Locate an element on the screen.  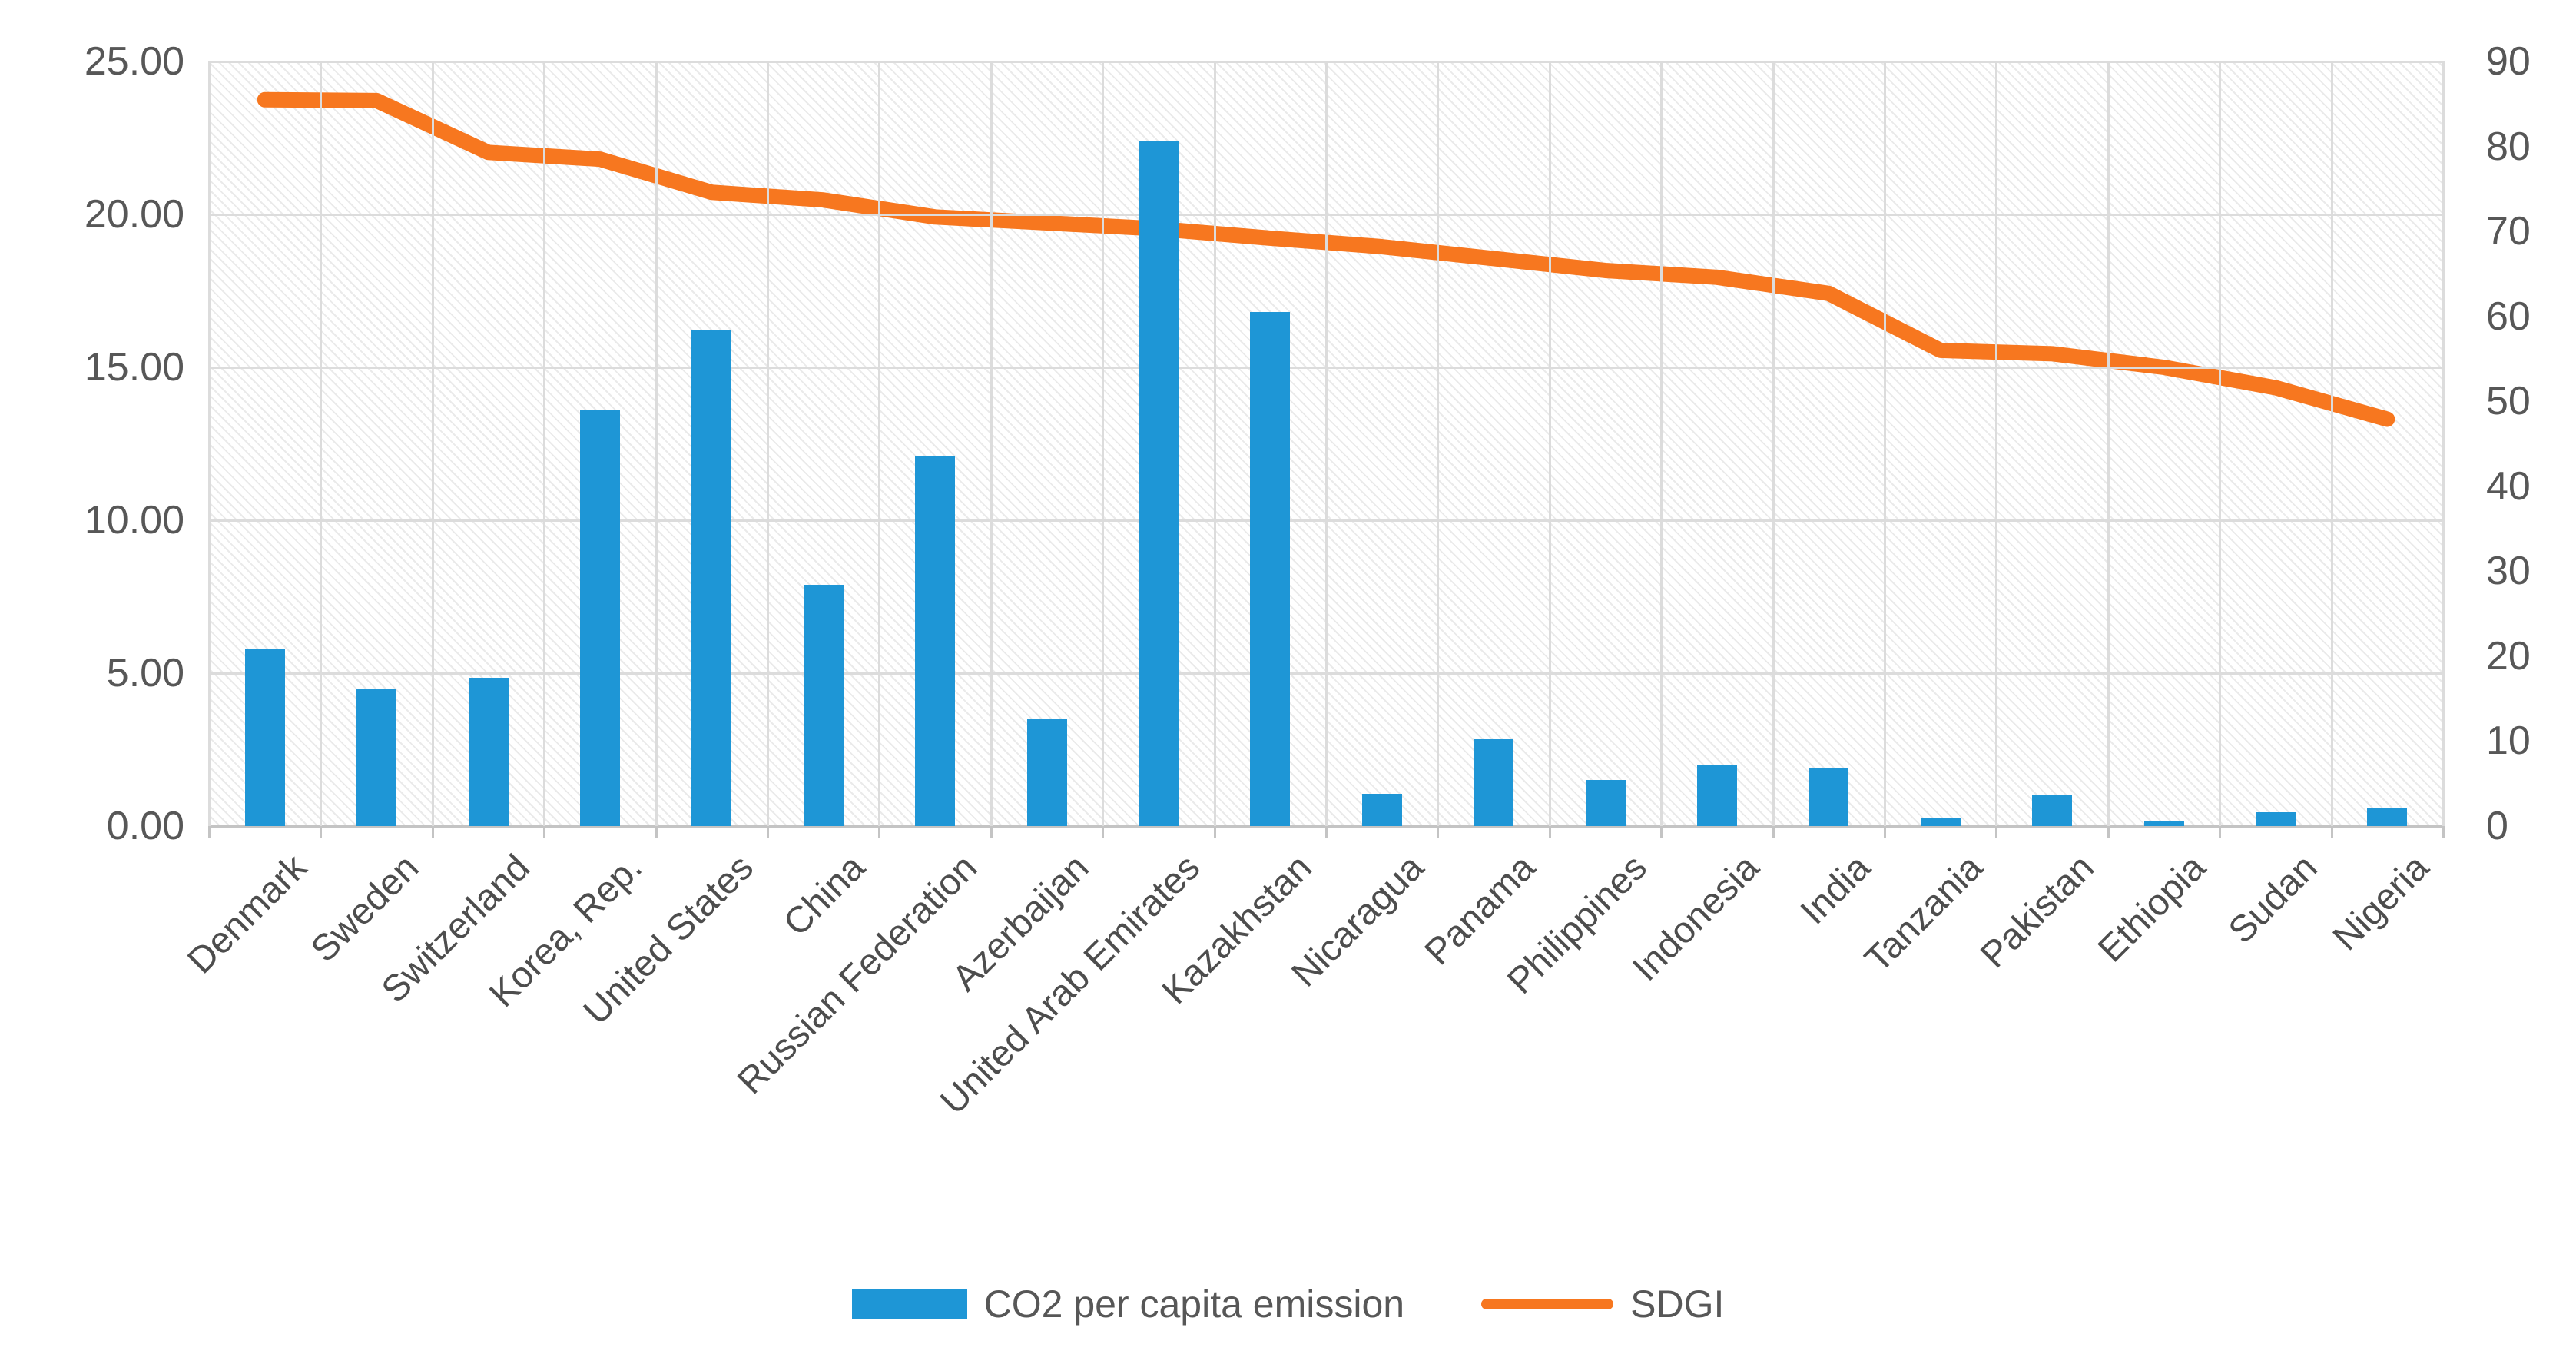
right-axis-tick-label: 40 is located at coordinates (2508, 486).